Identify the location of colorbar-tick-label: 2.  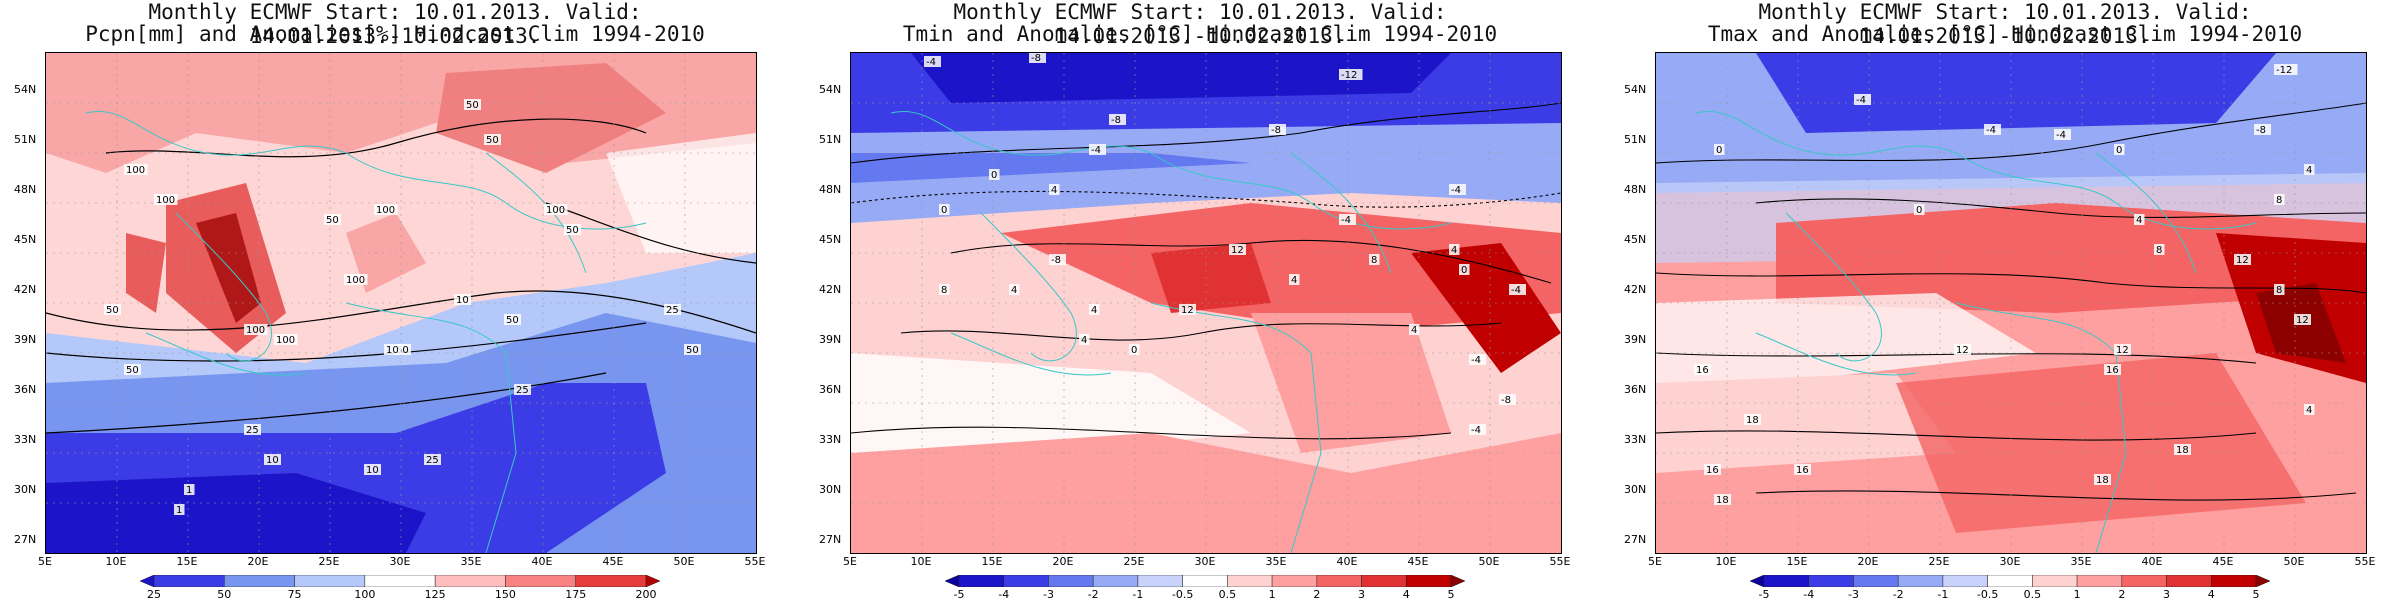
(1317, 594).